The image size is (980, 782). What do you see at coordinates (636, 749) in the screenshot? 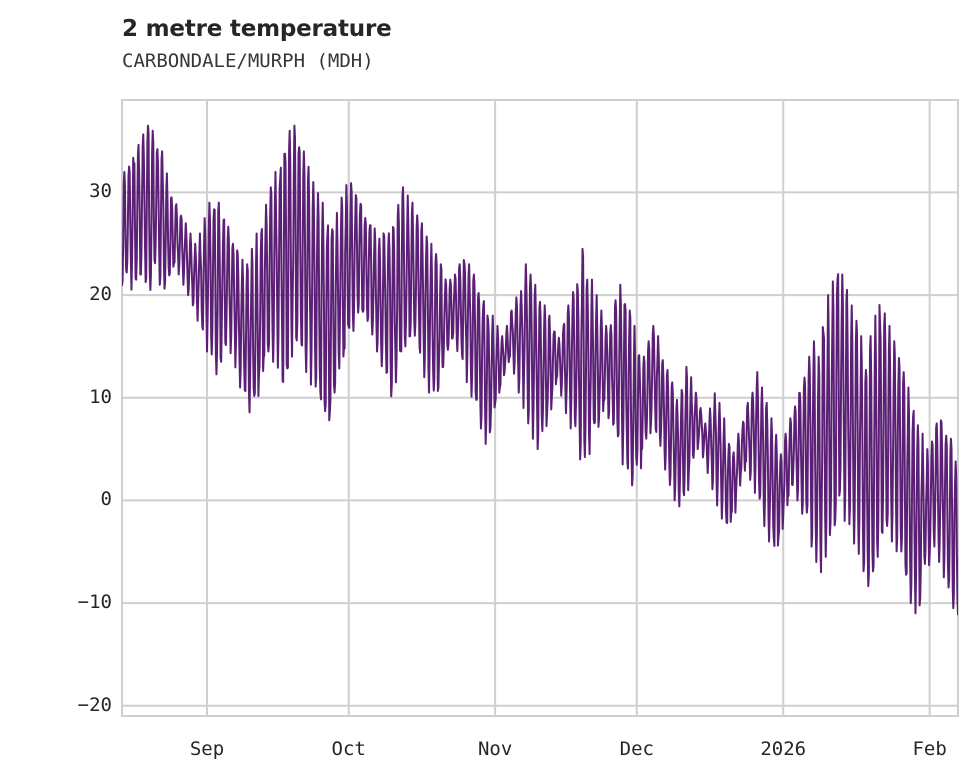
I see `x-tick-label: Dec` at bounding box center [636, 749].